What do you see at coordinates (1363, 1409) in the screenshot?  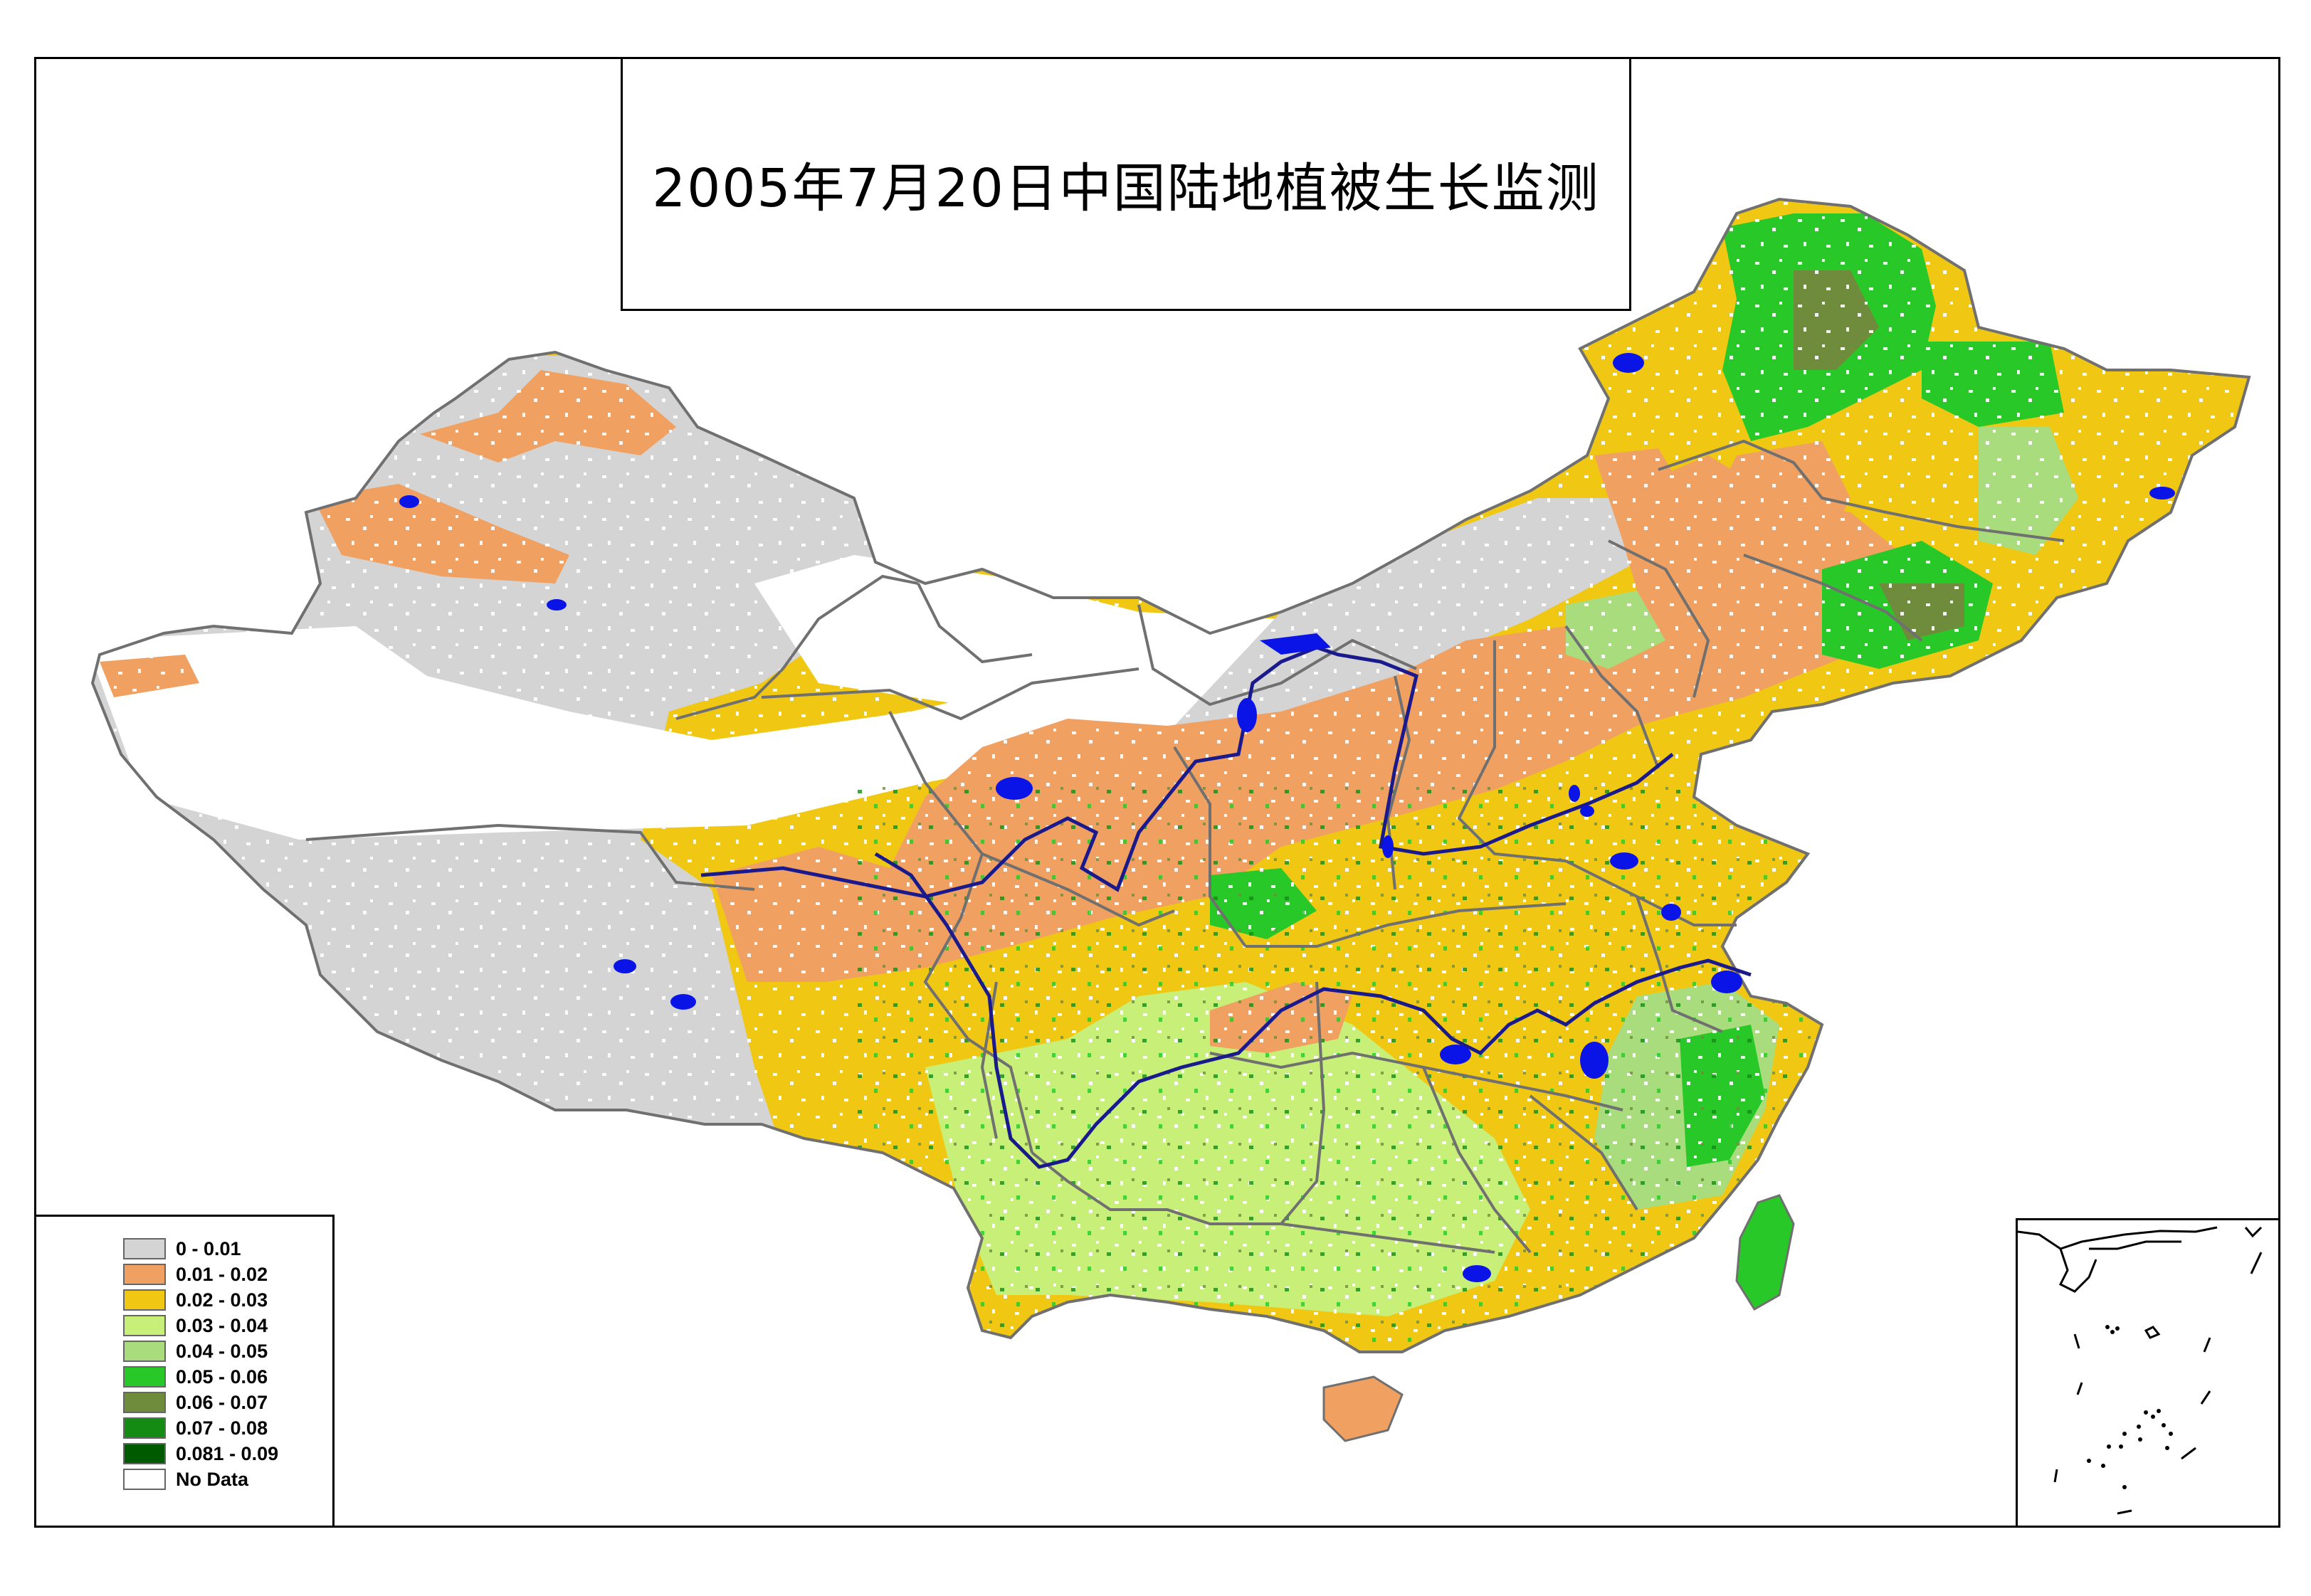 I see `hainan-island` at bounding box center [1363, 1409].